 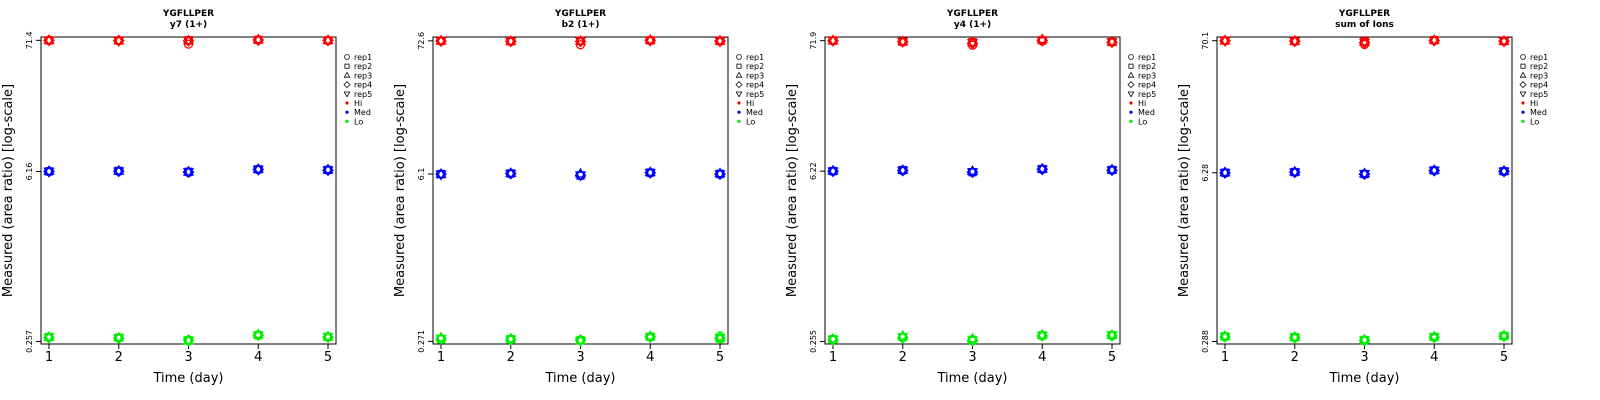 I want to click on chart-subtitle: sum of Ions, so click(x=1364, y=25).